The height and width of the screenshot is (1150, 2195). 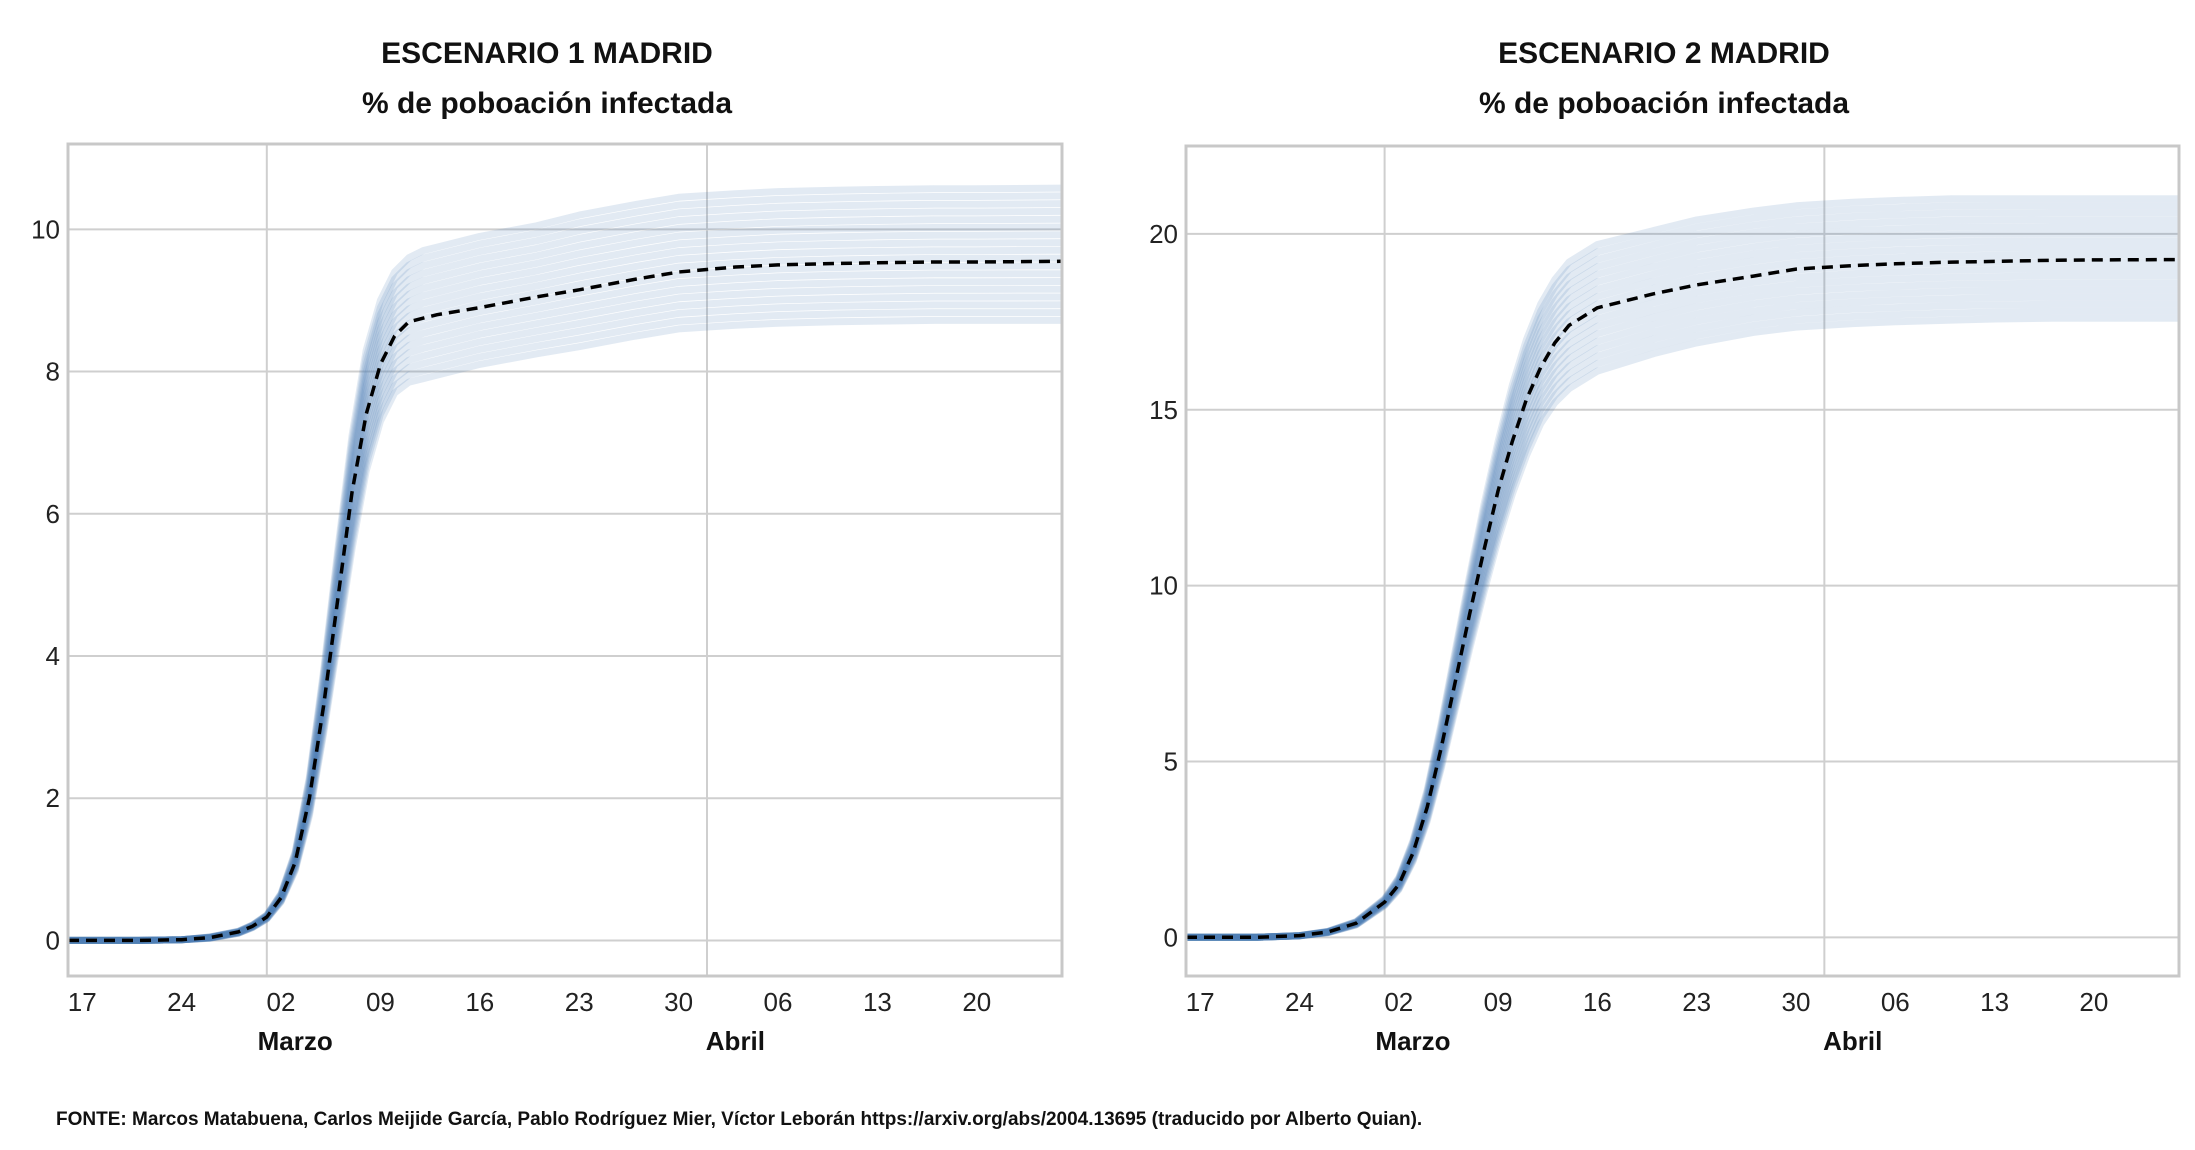 I want to click on y-tick-label: 5, so click(x=1171, y=761).